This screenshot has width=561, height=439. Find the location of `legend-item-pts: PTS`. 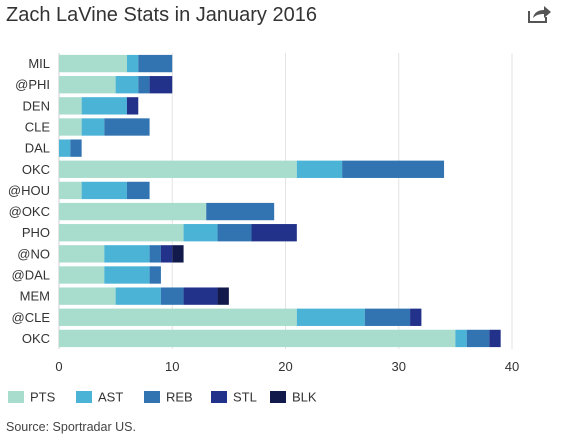

legend-item-pts: PTS is located at coordinates (32, 397).